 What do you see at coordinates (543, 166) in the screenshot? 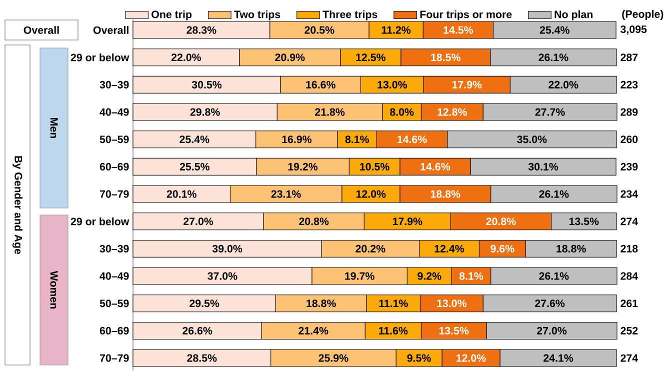
I see `data-label: 30.1%` at bounding box center [543, 166].